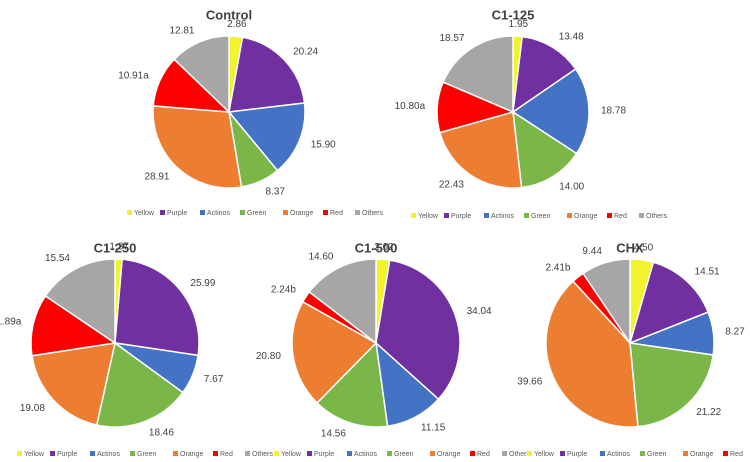 The height and width of the screenshot is (462, 750). I want to click on data-label-yellow: 4.50, so click(644, 248).